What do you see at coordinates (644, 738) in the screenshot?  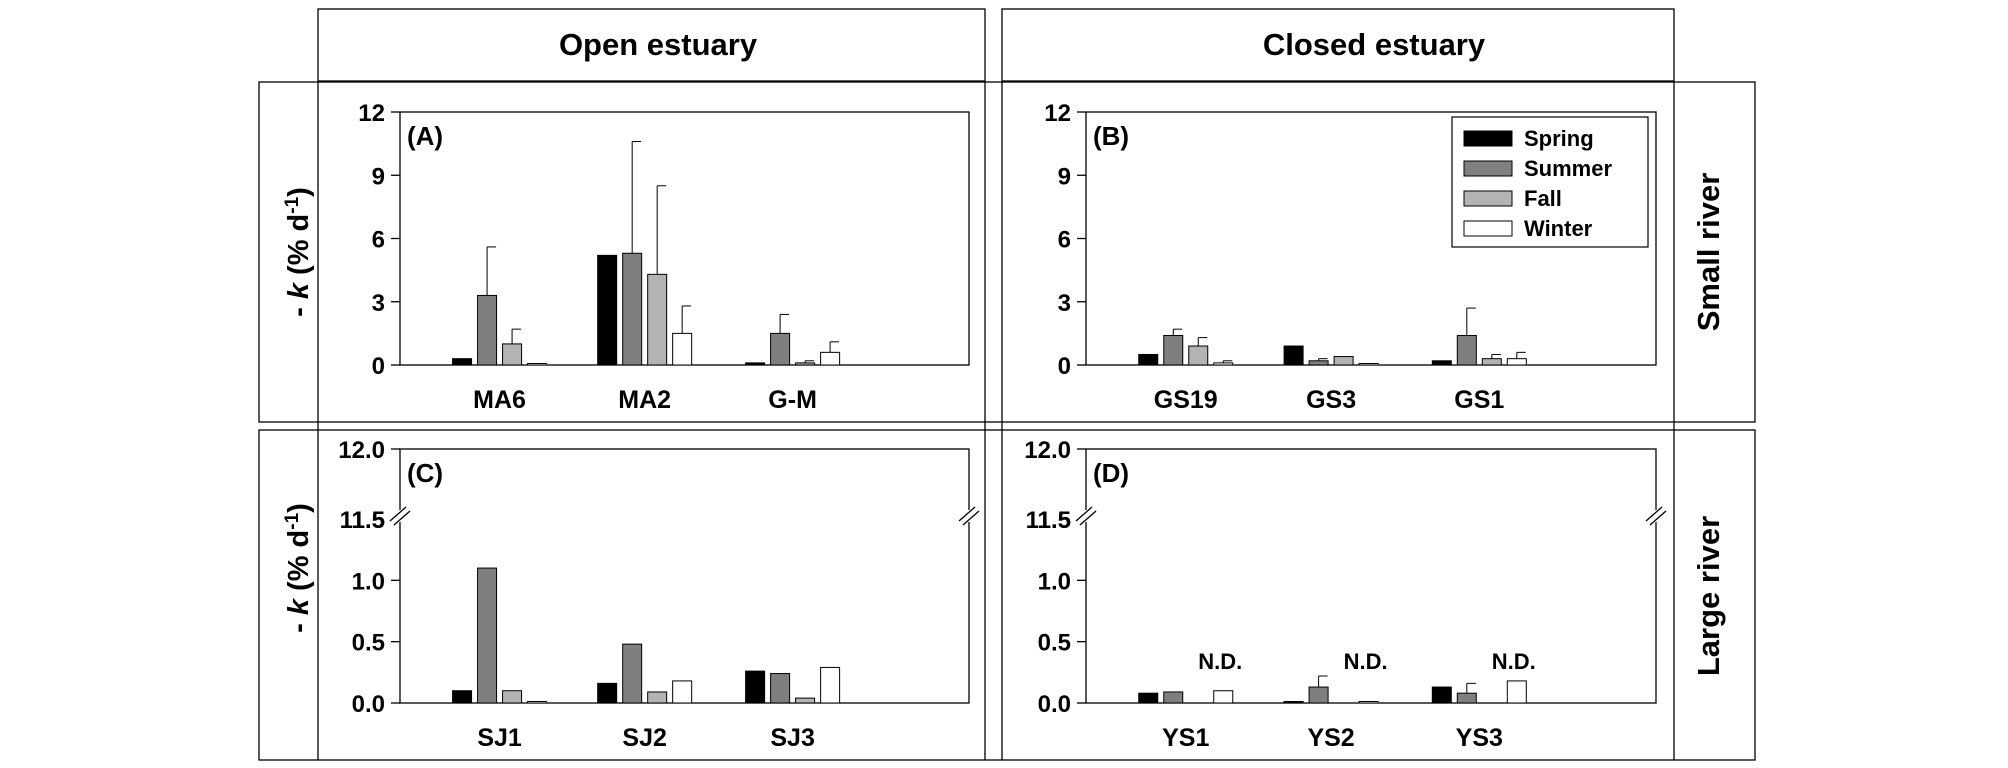 I see `category-label: SJ2` at bounding box center [644, 738].